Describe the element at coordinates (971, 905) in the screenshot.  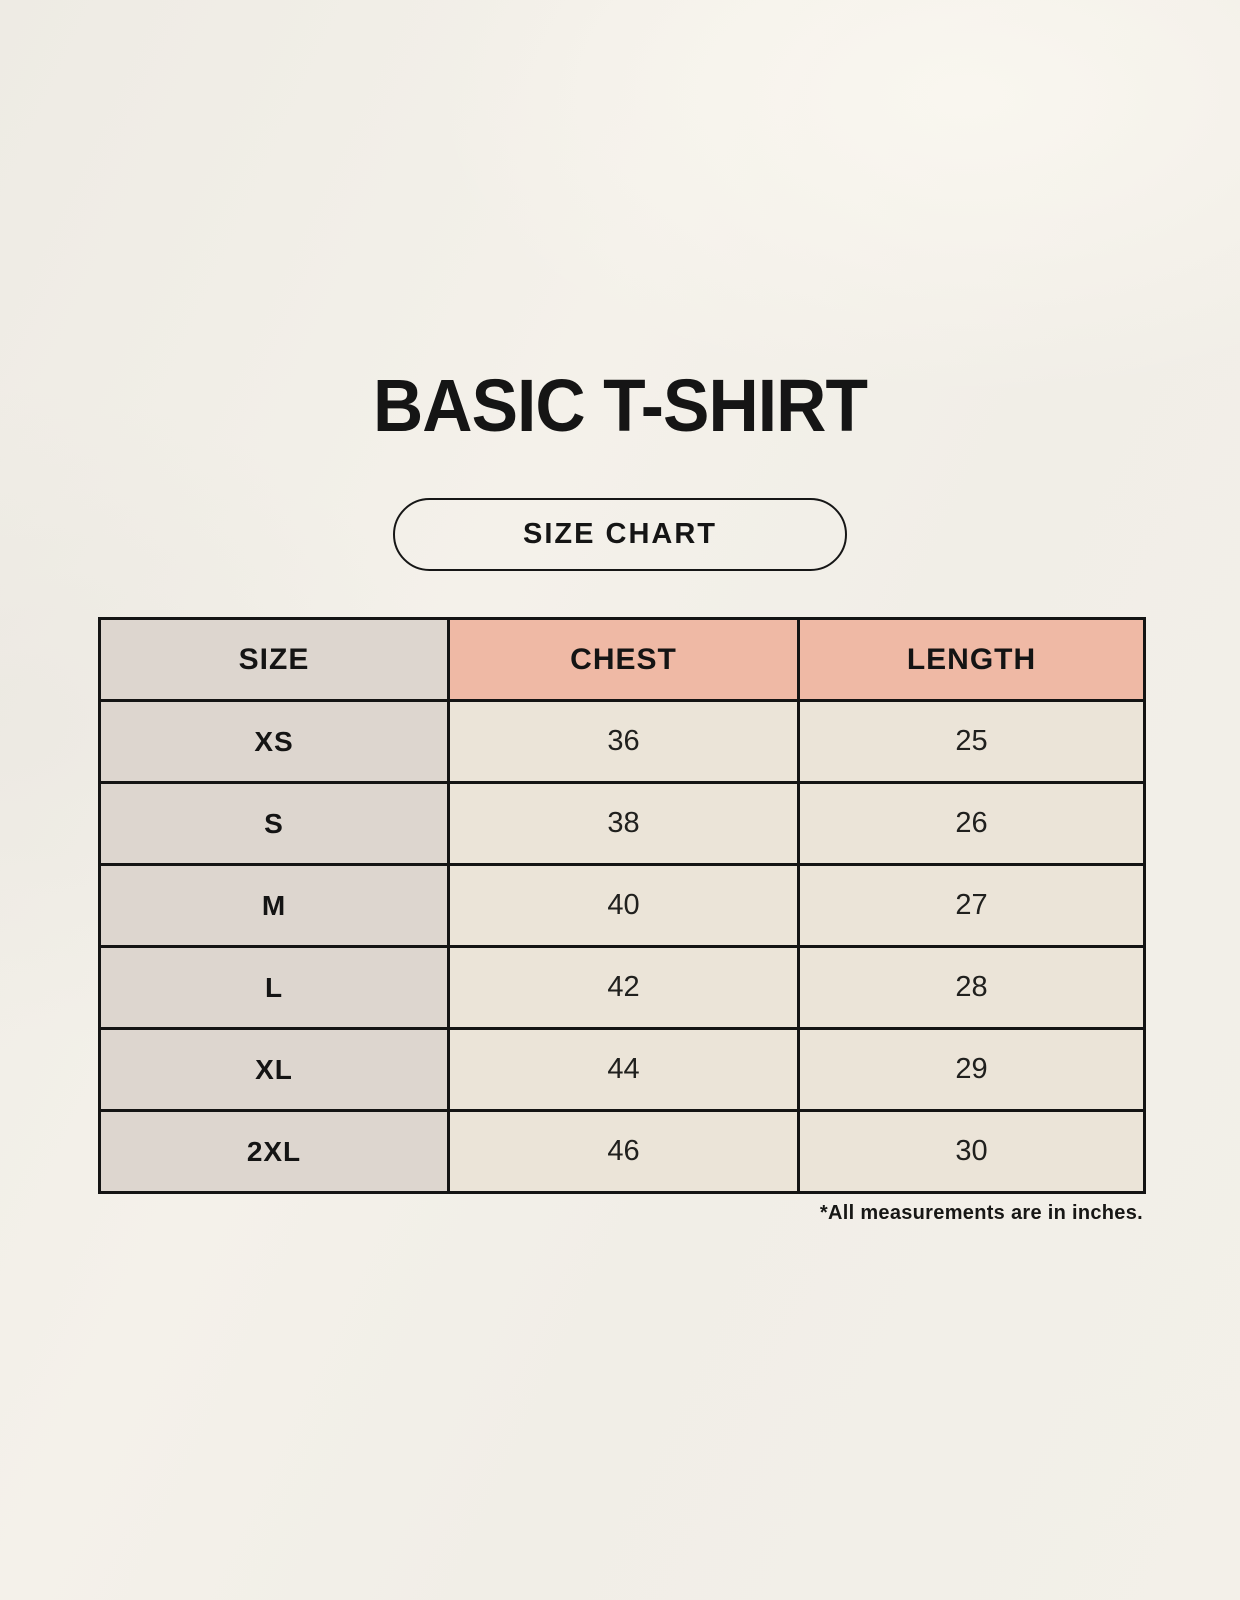
I see `length-value: 27` at that location.